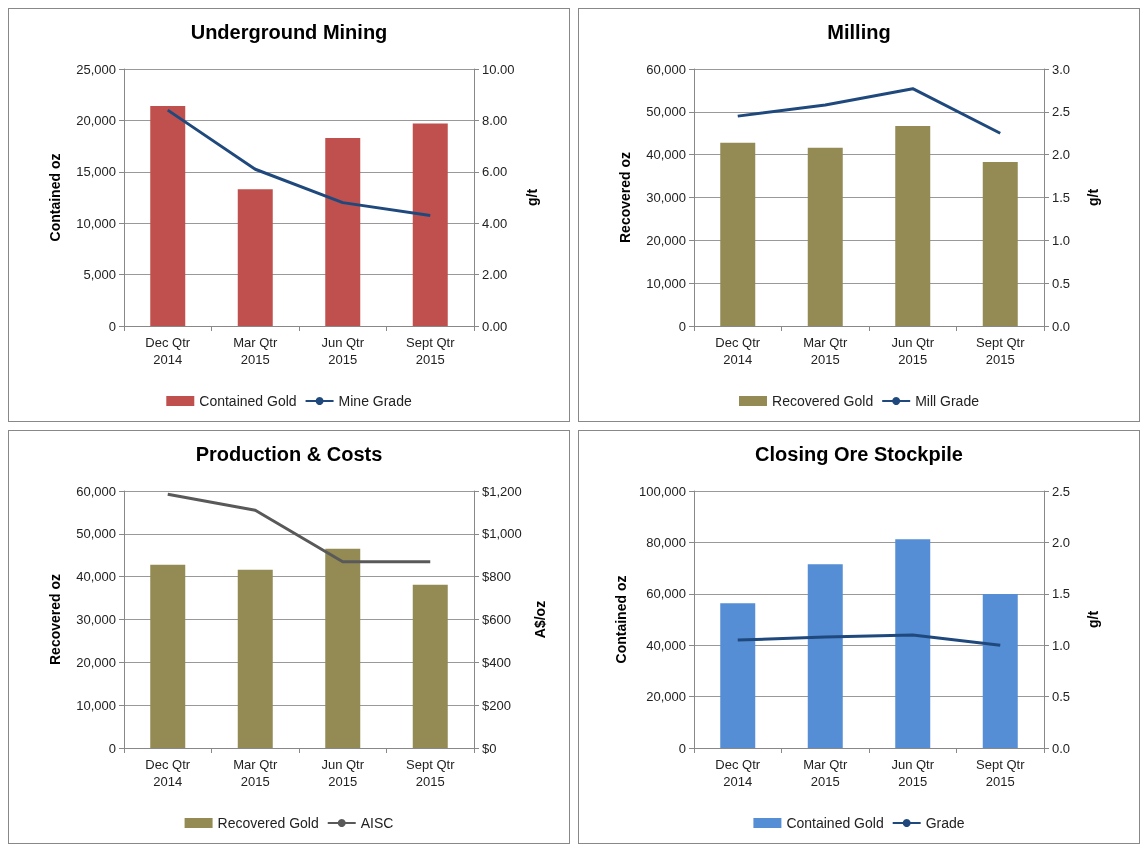 The height and width of the screenshot is (848, 1143). I want to click on legend-label: AISC, so click(377, 823).